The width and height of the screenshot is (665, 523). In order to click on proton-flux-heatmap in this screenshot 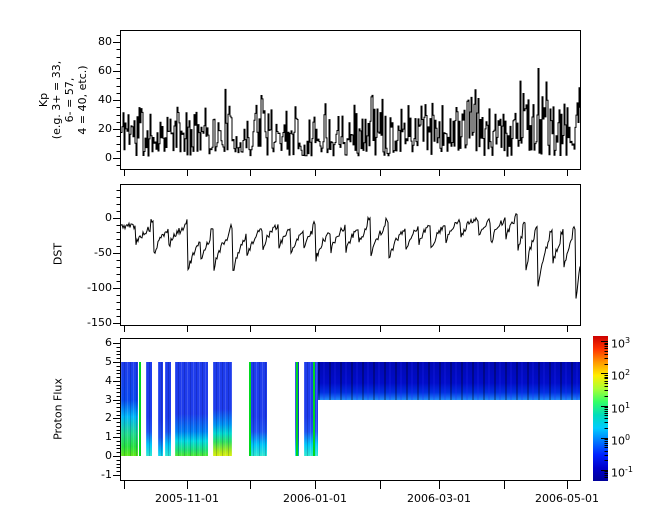, I will do `click(350, 409)`.